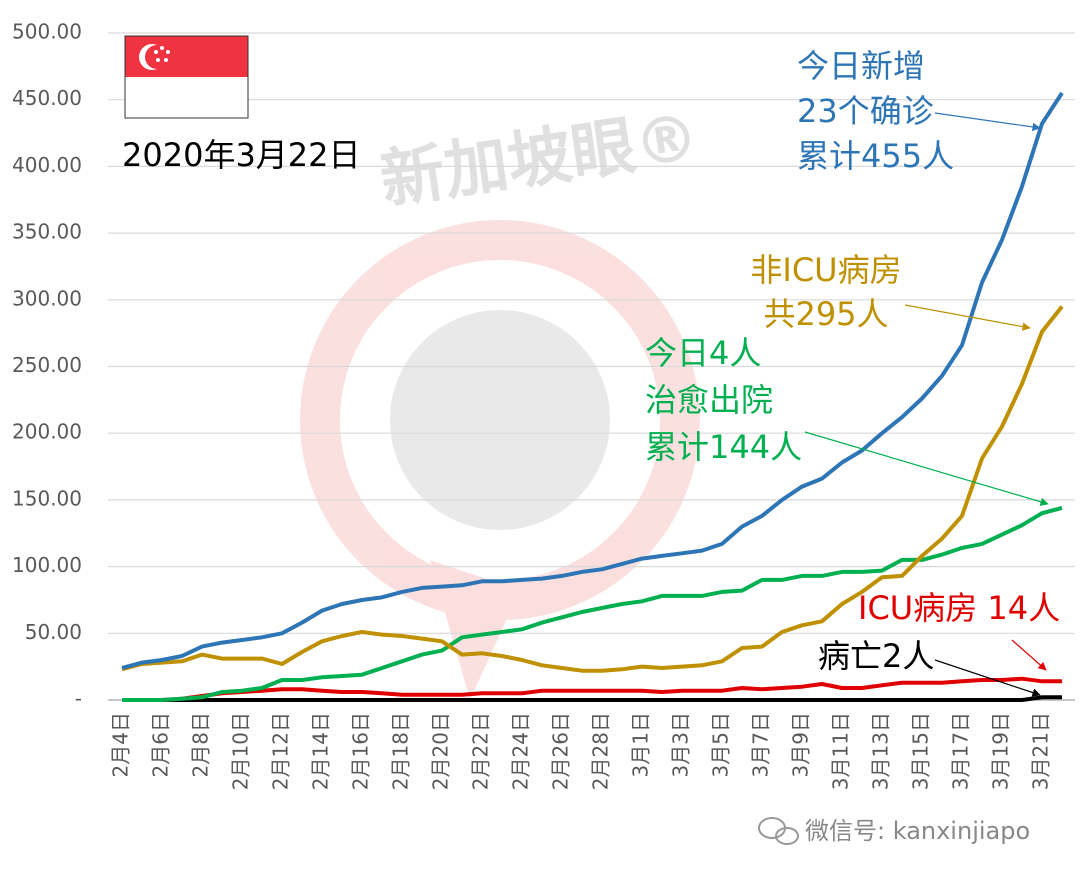  What do you see at coordinates (959, 608) in the screenshot?
I see `annotation-text: ICU病房 14人` at bounding box center [959, 608].